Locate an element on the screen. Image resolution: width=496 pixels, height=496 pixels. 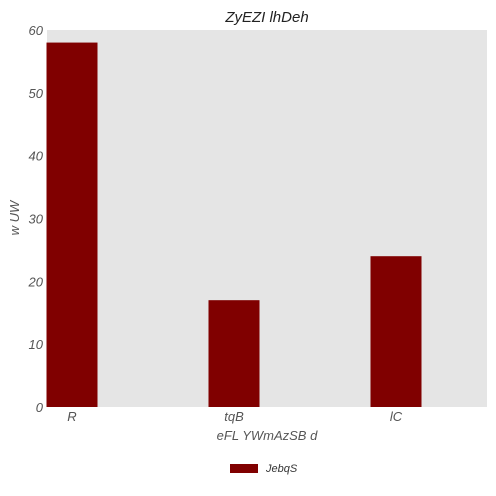
legend-label: JebqS is located at coordinates (281, 469).